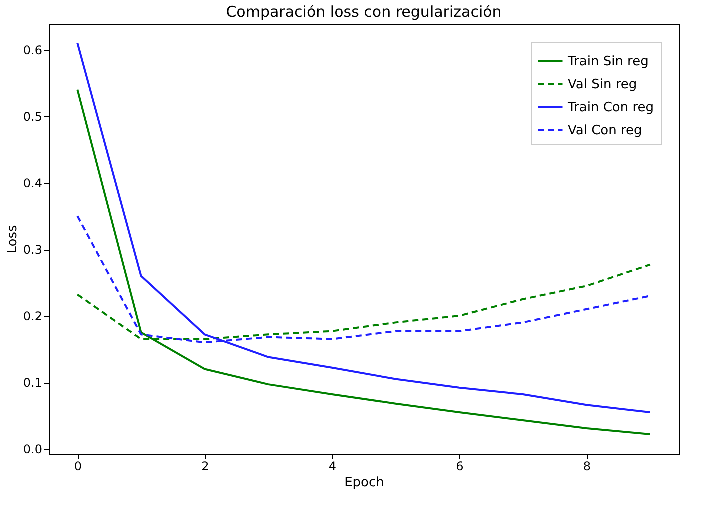 The image size is (726, 526). I want to click on legend-label: Train Sin reg, so click(608, 62).